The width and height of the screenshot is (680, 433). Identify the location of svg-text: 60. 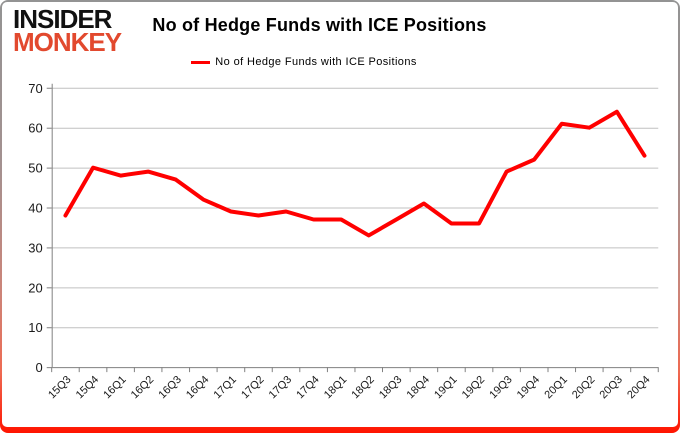
(35, 128).